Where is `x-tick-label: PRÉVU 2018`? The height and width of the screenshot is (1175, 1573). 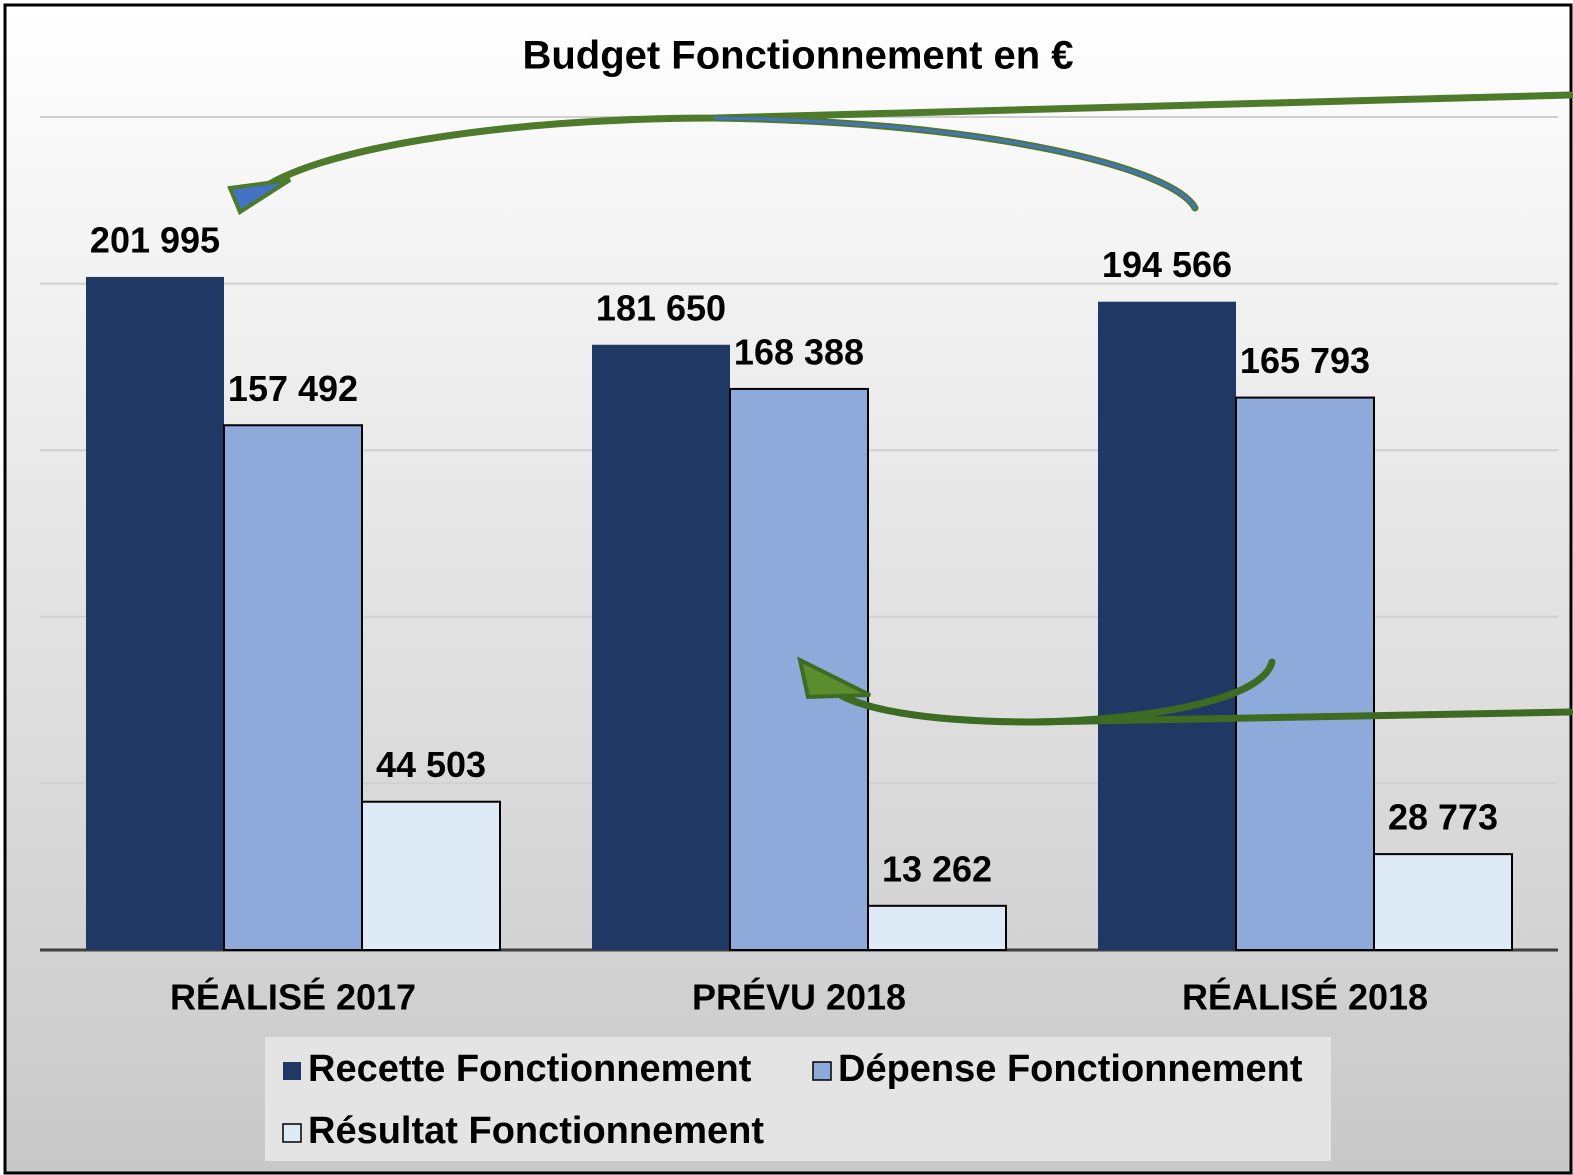 x-tick-label: PRÉVU 2018 is located at coordinates (799, 997).